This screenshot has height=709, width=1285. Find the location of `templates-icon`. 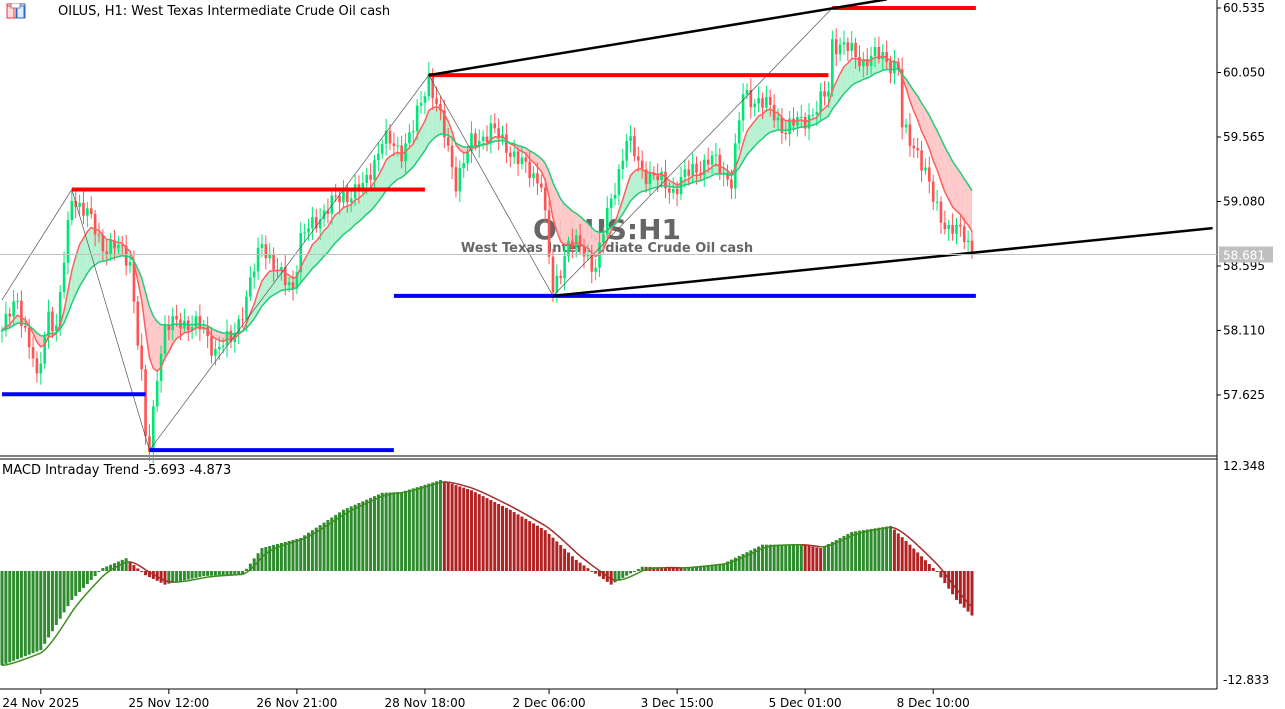

templates-icon is located at coordinates (29, 11).